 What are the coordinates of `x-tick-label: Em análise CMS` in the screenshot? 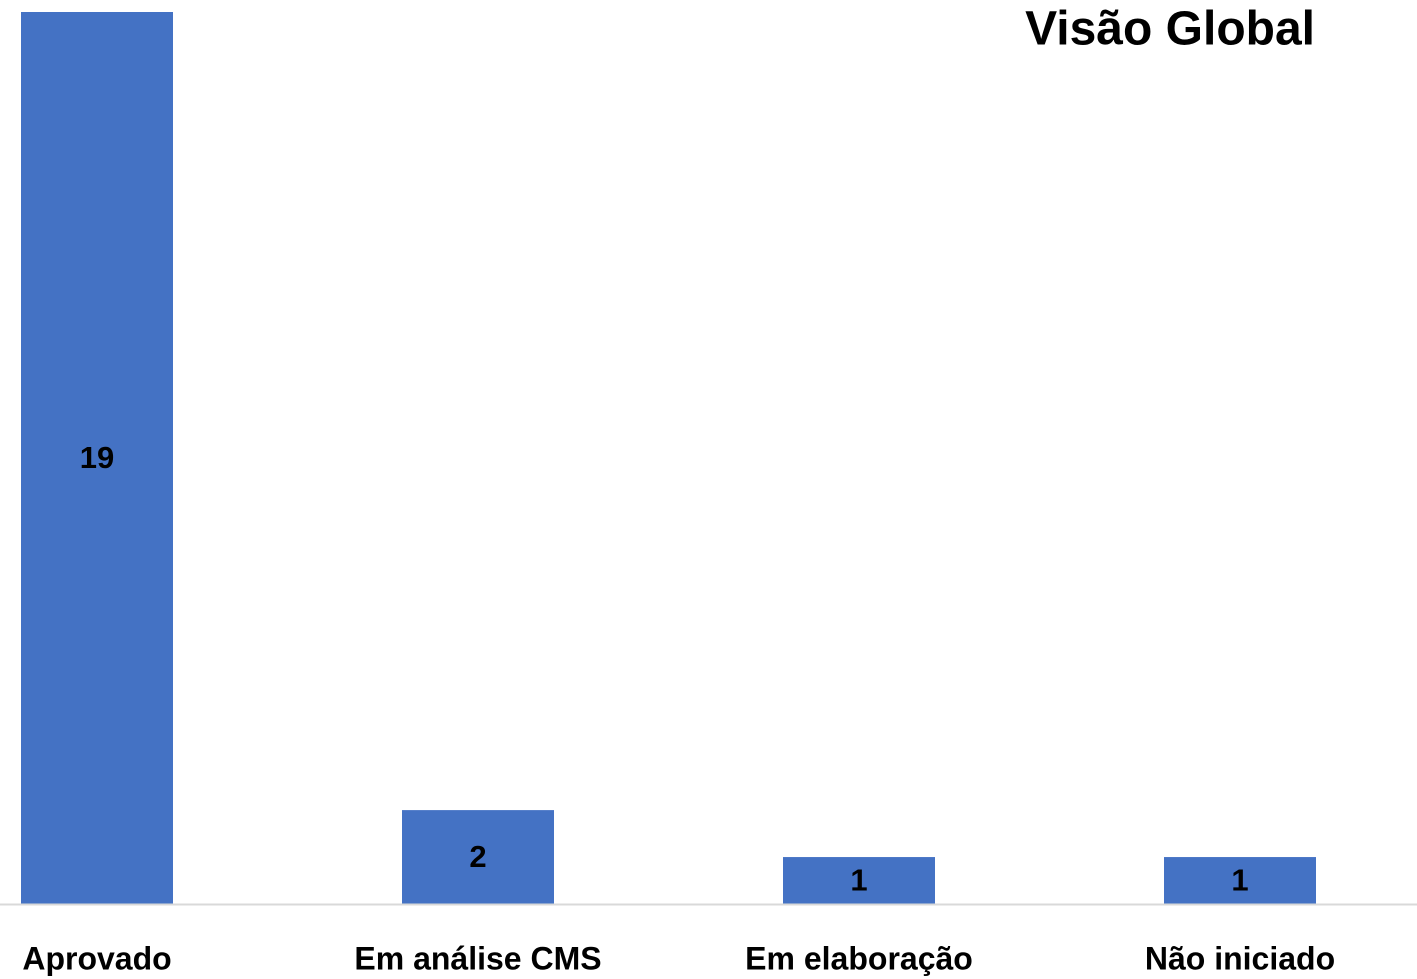 It's located at (477, 958).